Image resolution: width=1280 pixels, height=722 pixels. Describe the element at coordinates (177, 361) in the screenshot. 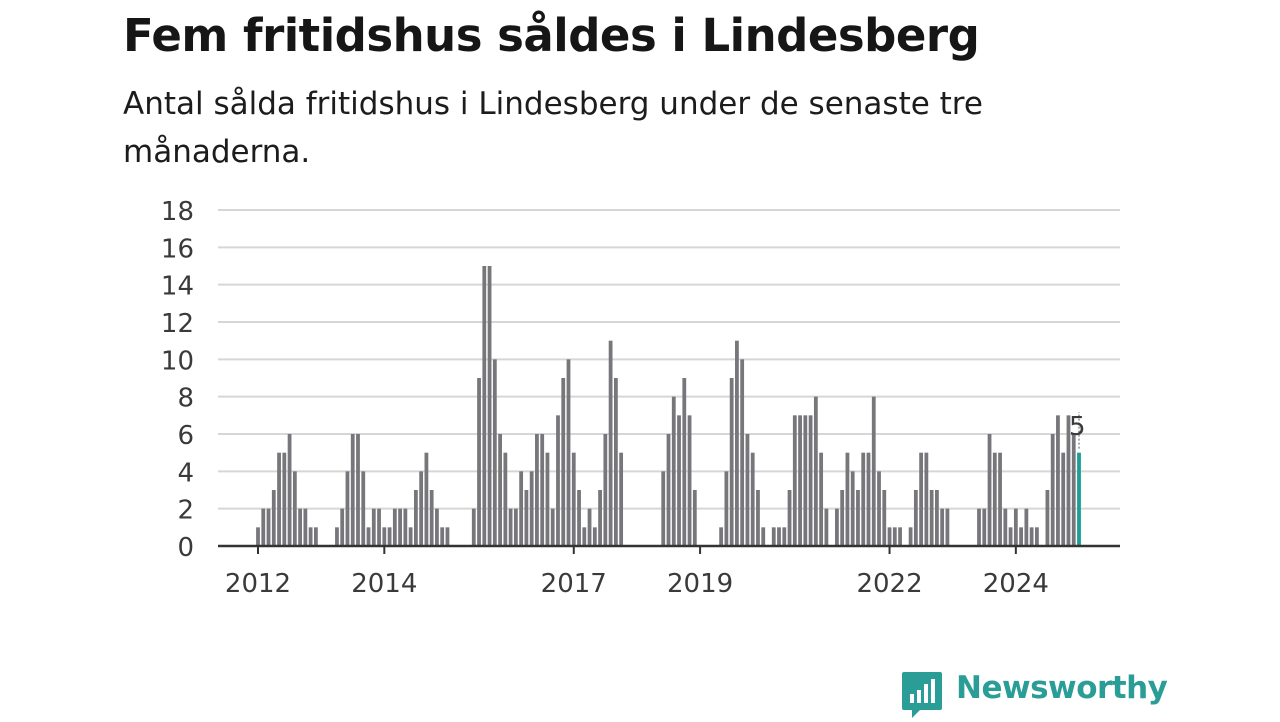

I see `y-tick-label: 10` at that location.